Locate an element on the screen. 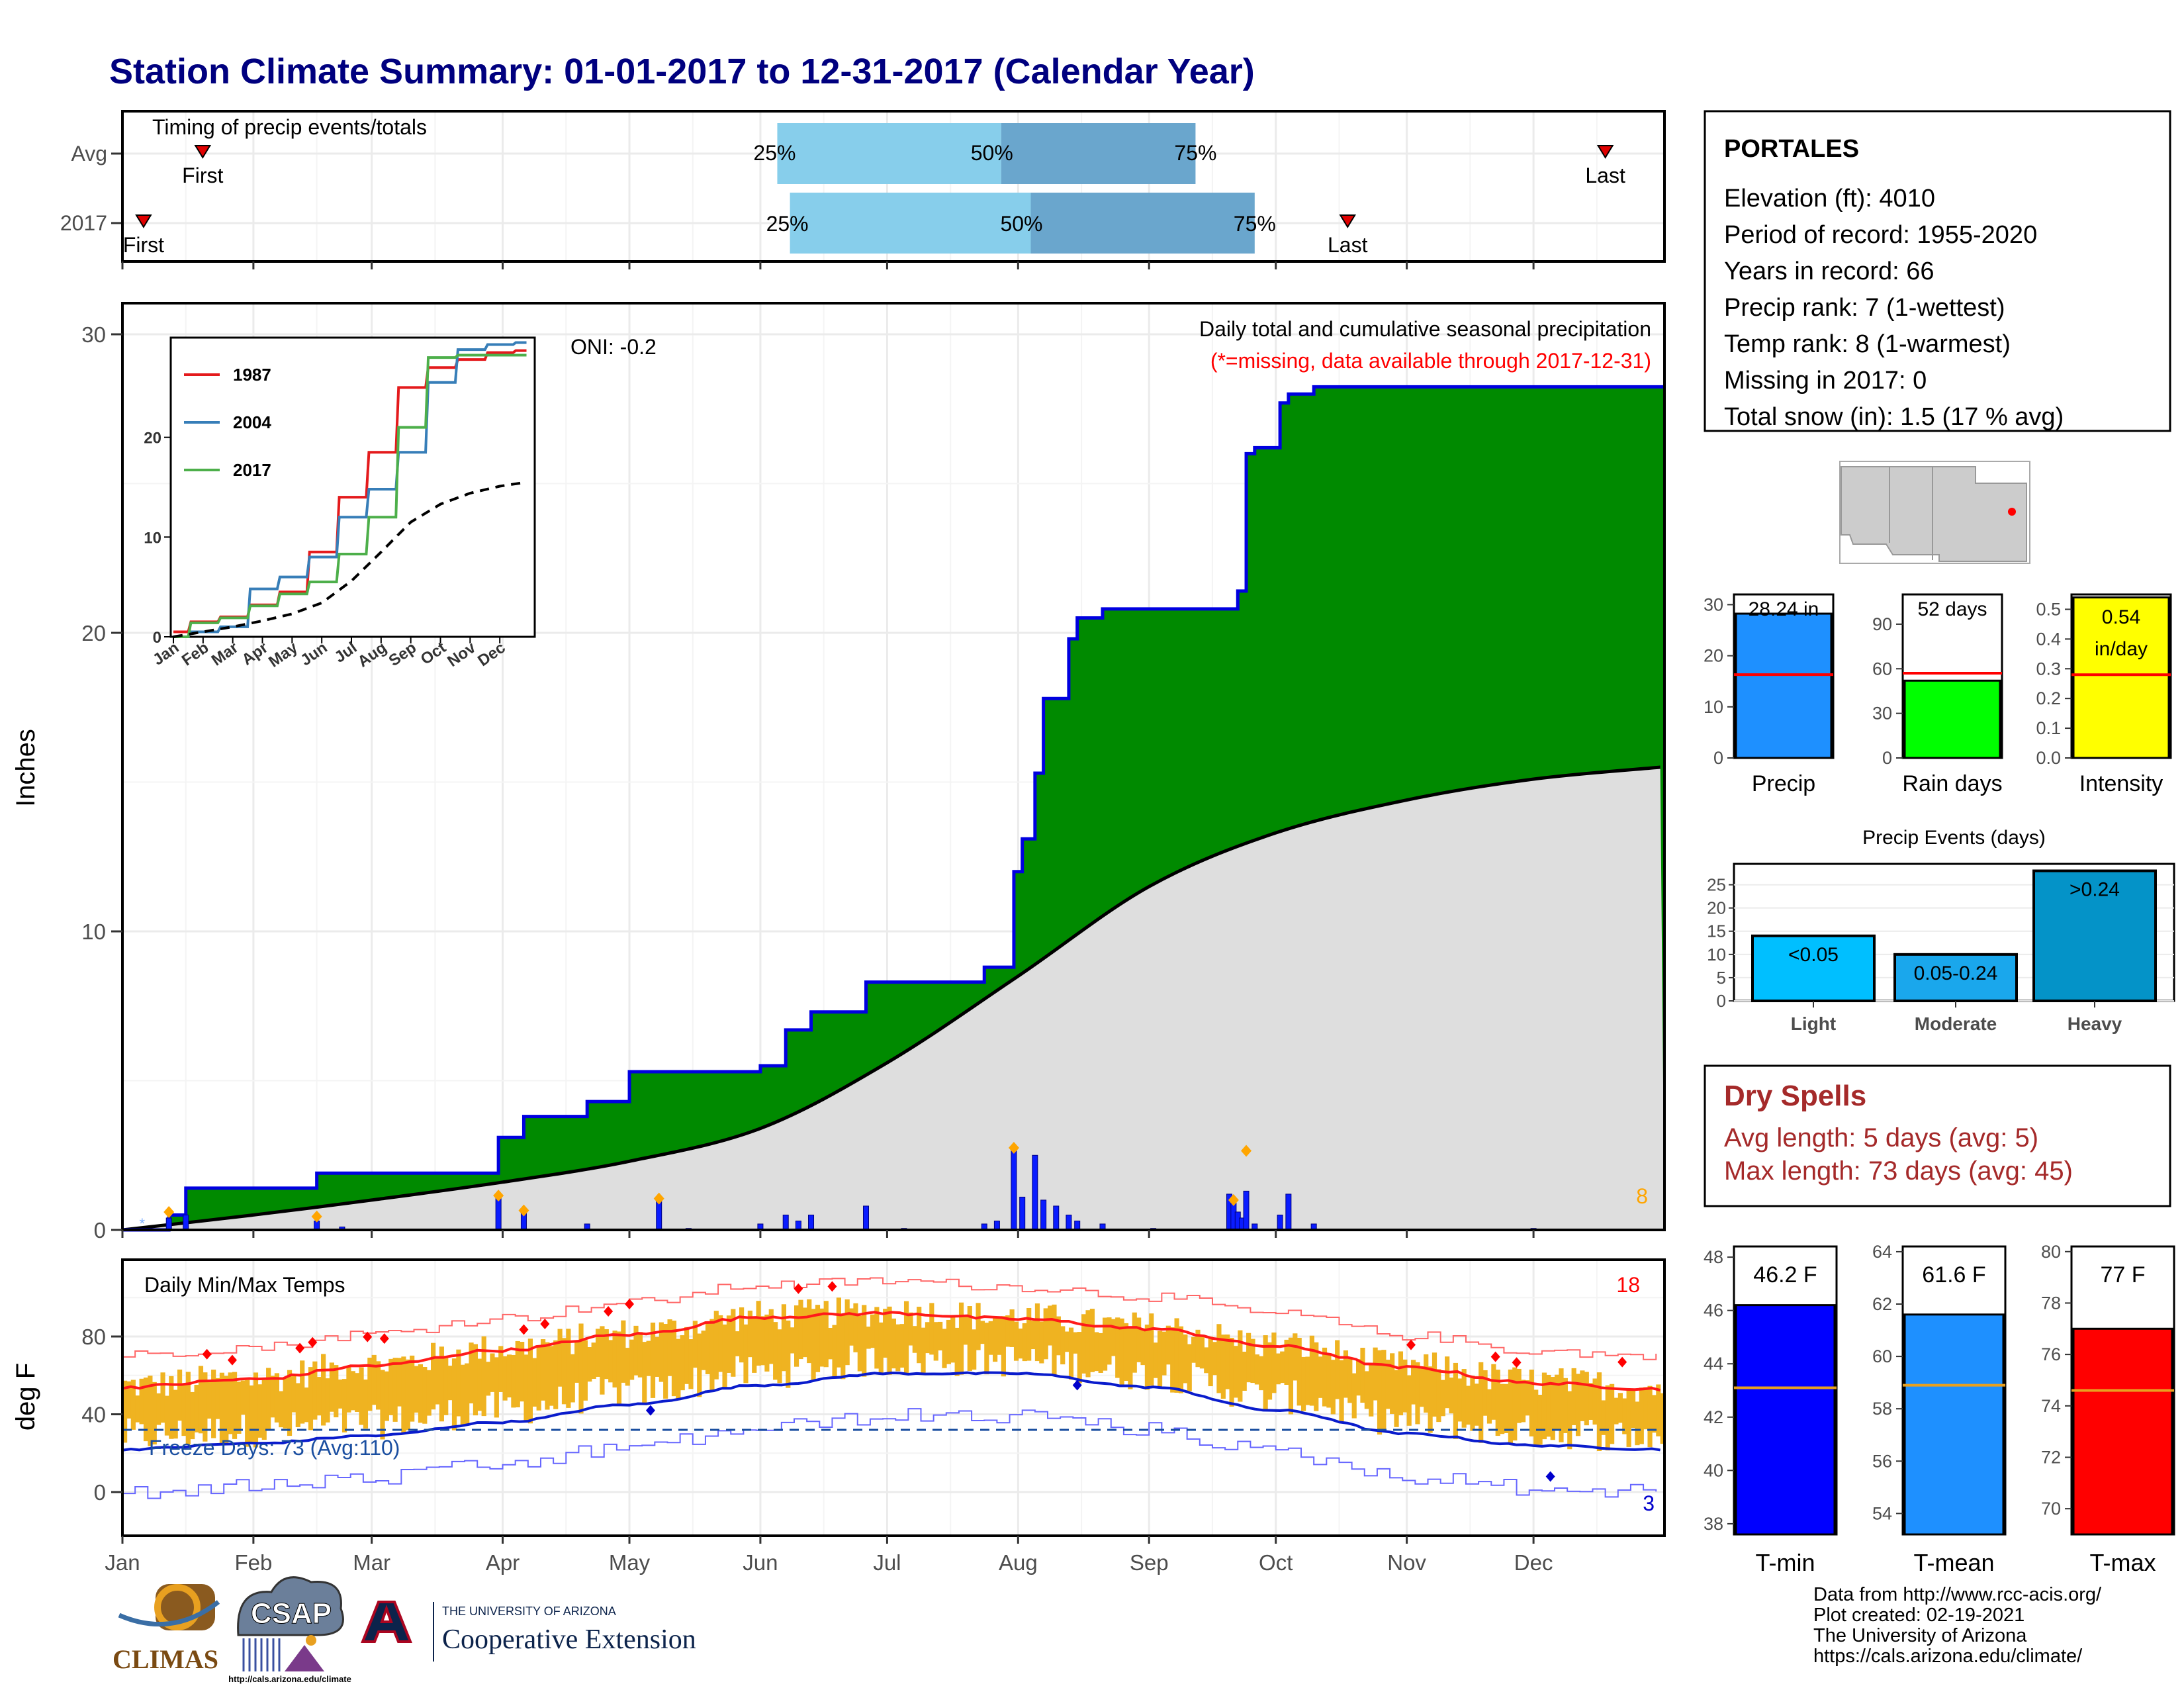  precip-record-marker is located at coordinates (1014, 1147).